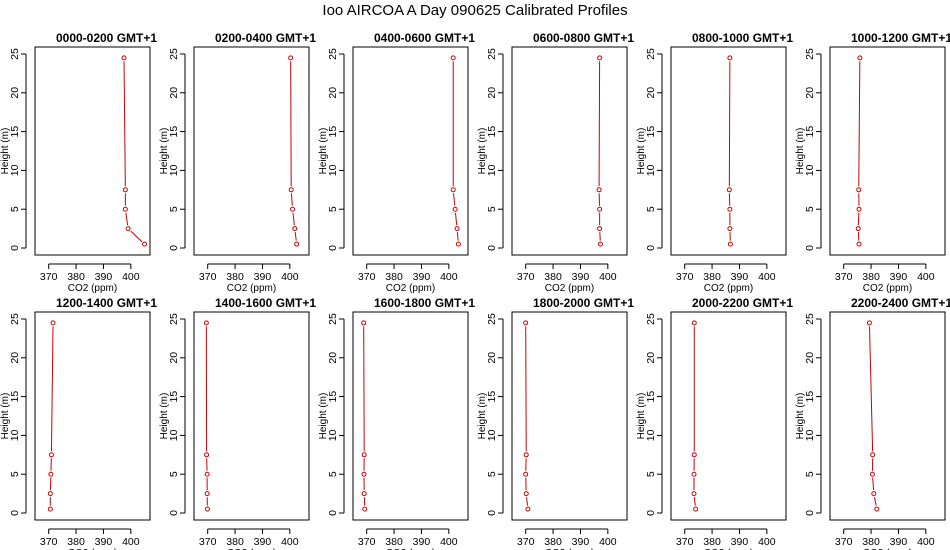  What do you see at coordinates (265, 303) in the screenshot?
I see `panel-title: 1400-1600 GMT+1` at bounding box center [265, 303].